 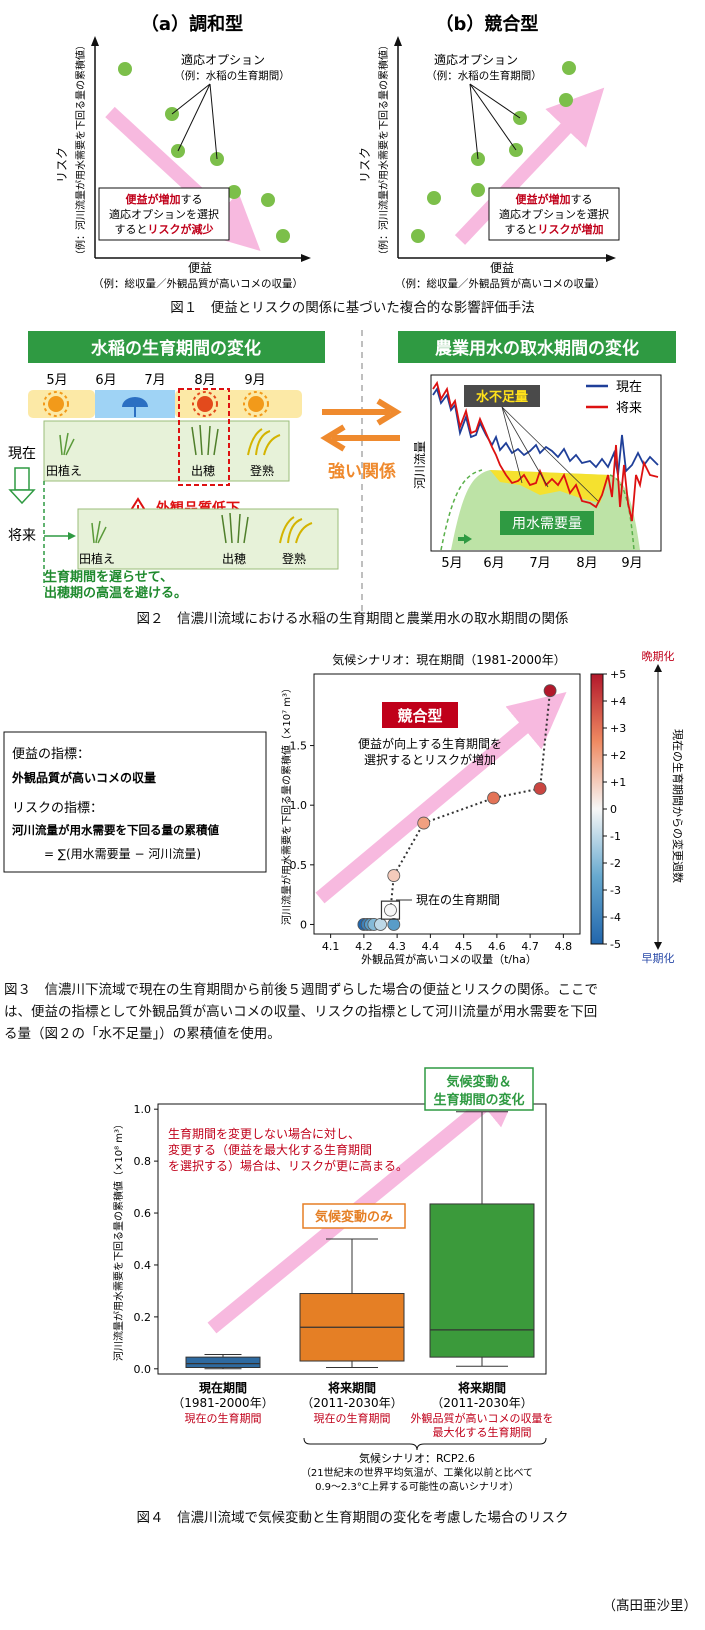 What do you see at coordinates (143, 1369) in the screenshot?
I see `y-tick-label: 0.0` at bounding box center [143, 1369].